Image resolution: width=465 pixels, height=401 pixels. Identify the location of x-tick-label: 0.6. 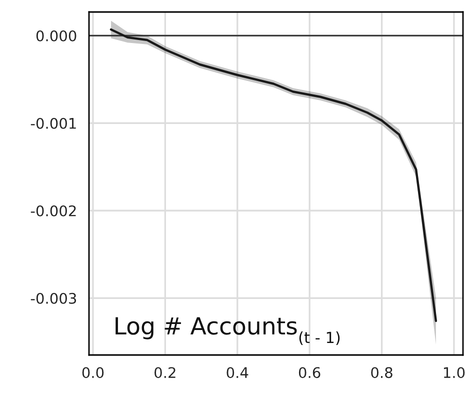
(309, 372).